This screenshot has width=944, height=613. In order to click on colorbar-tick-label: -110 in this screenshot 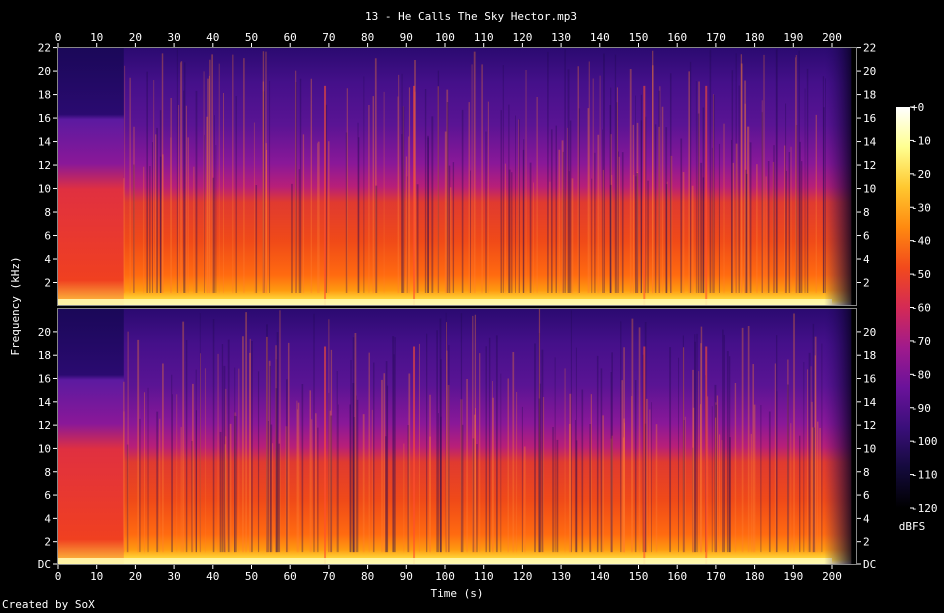, I will do `click(924, 475)`.